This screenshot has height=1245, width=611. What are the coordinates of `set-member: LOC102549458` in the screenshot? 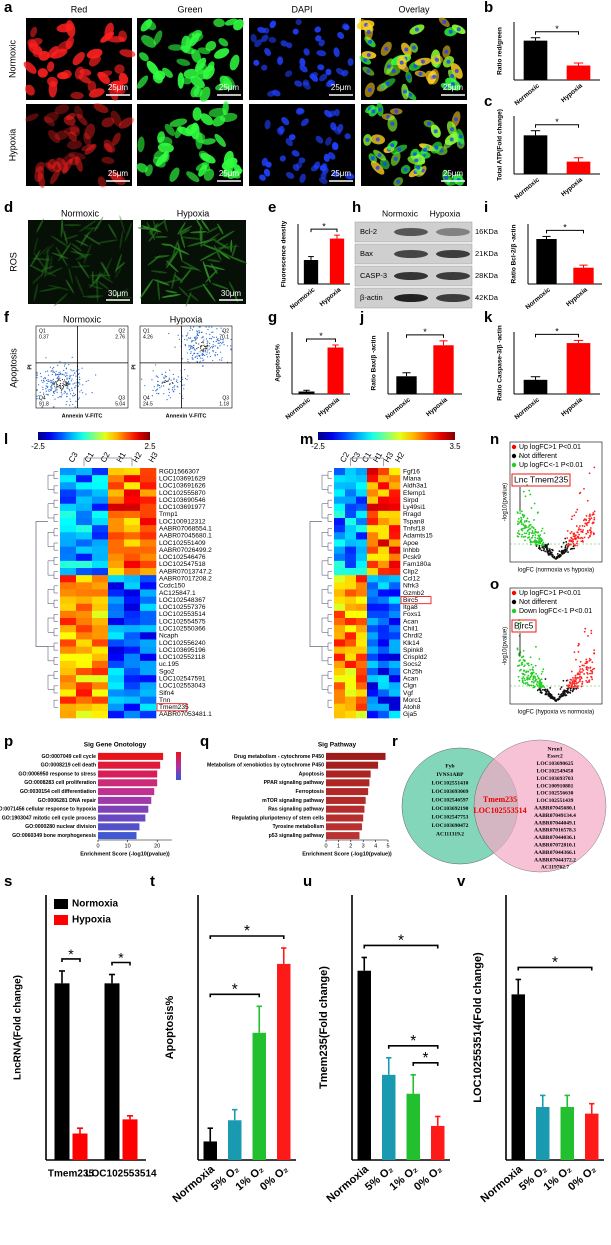 It's located at (555, 771).